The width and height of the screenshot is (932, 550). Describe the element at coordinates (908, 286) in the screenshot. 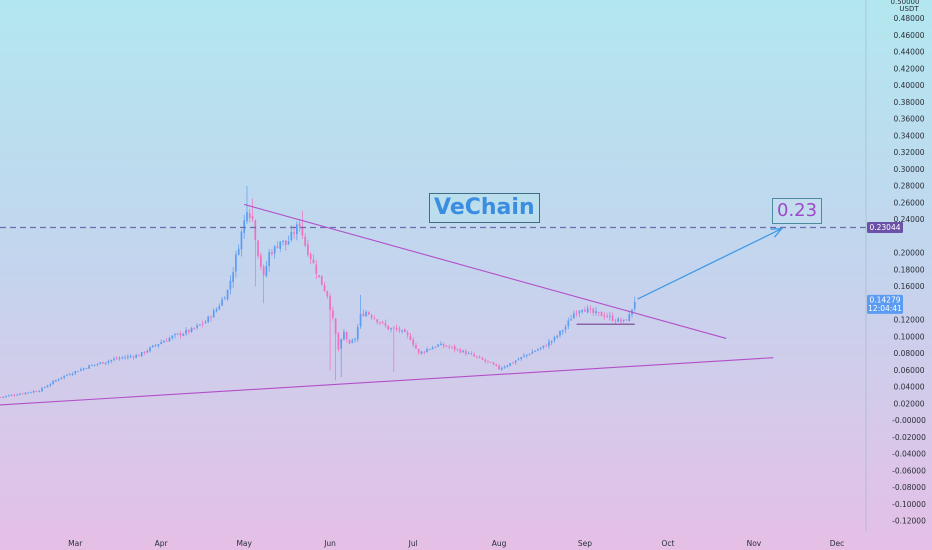

I see `price-tick-label: 0.16000` at that location.